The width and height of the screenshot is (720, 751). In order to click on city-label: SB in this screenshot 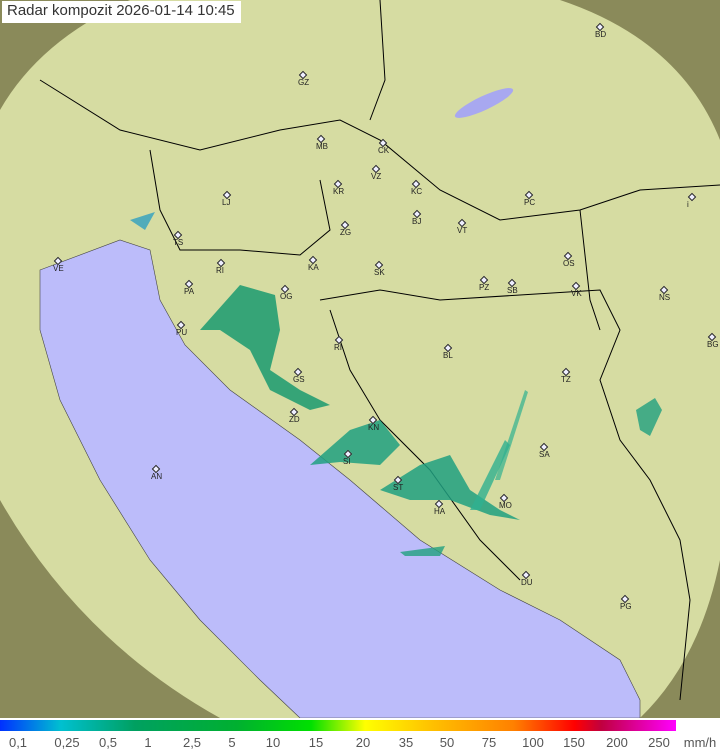, I will do `click(512, 286)`.